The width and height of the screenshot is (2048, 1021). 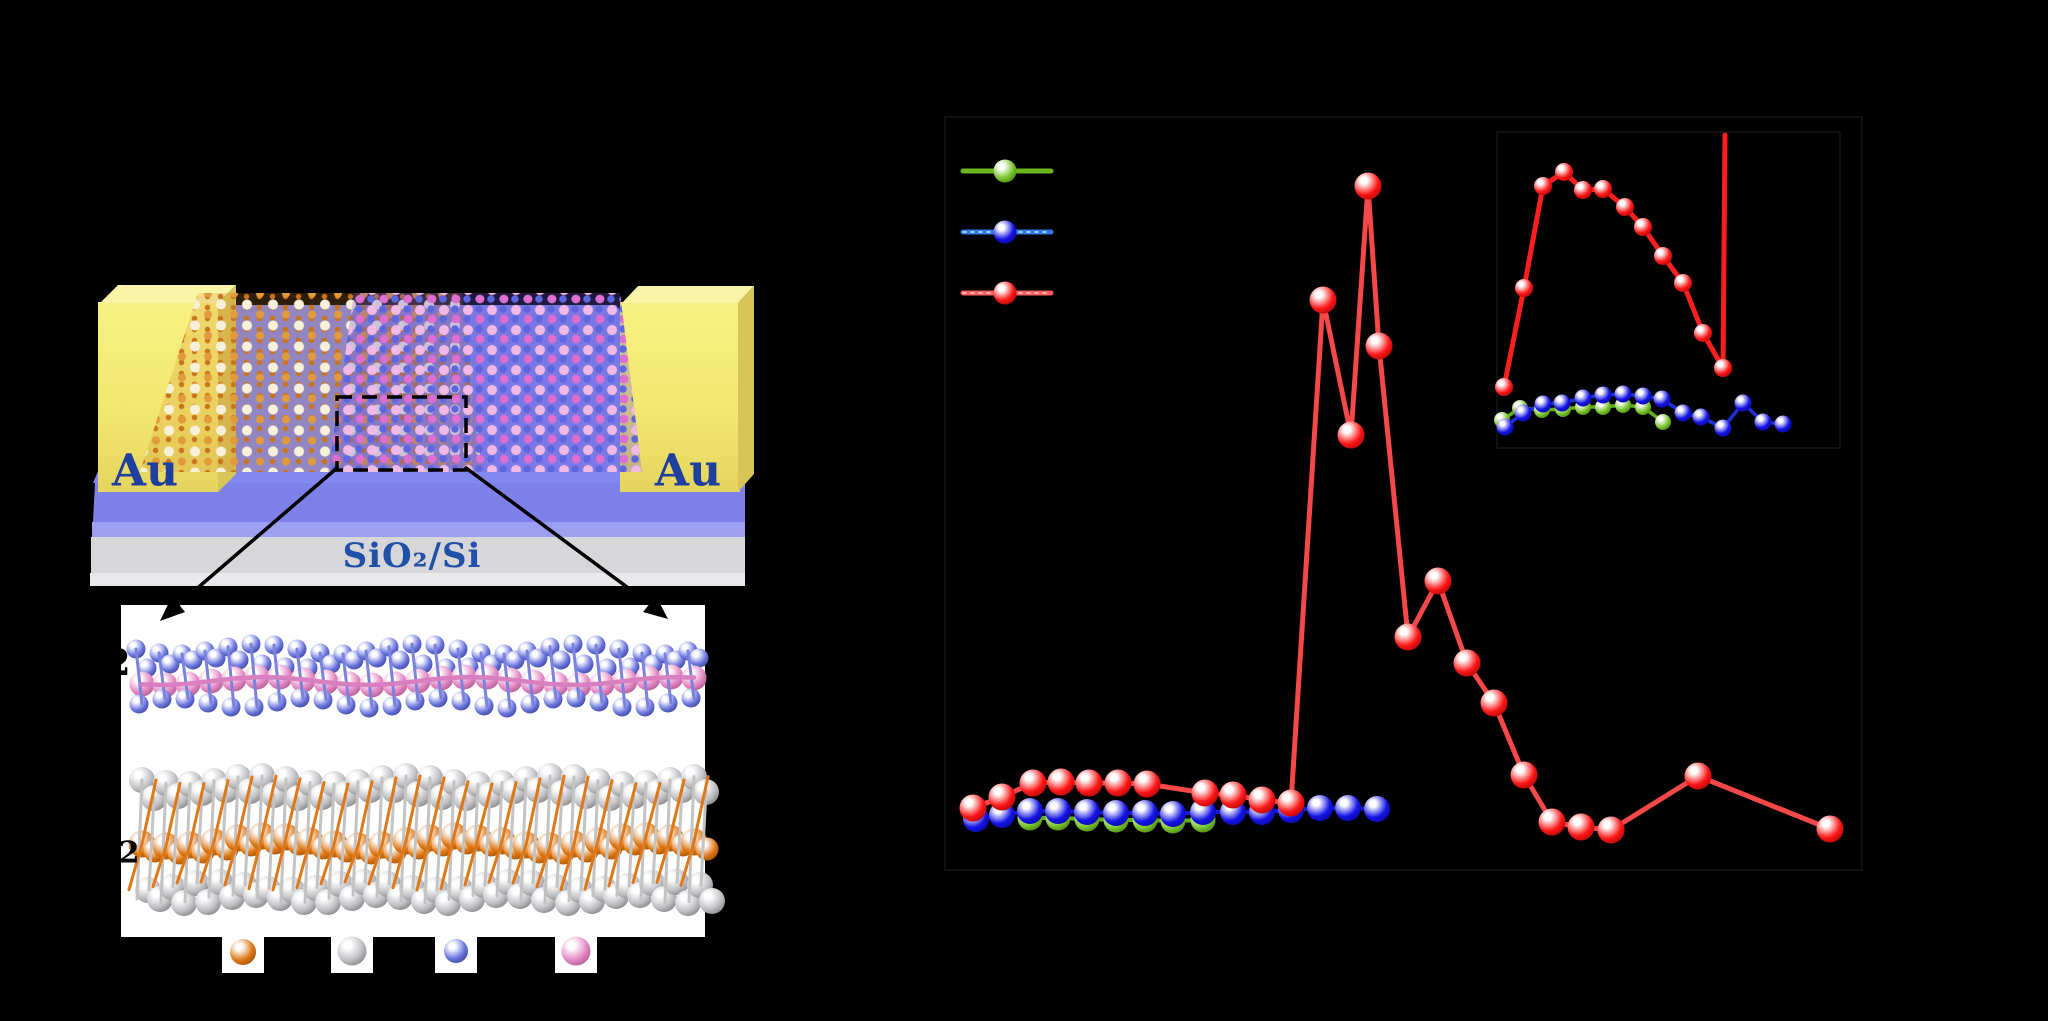 I want to click on material-label-top-fragment: 2, so click(x=118, y=663).